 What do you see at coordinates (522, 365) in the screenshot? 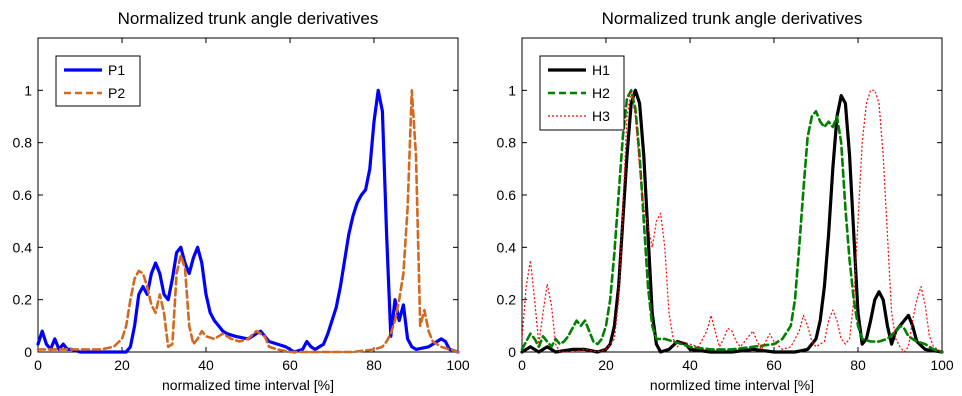
I see `right-x-tick-label: 0` at bounding box center [522, 365].